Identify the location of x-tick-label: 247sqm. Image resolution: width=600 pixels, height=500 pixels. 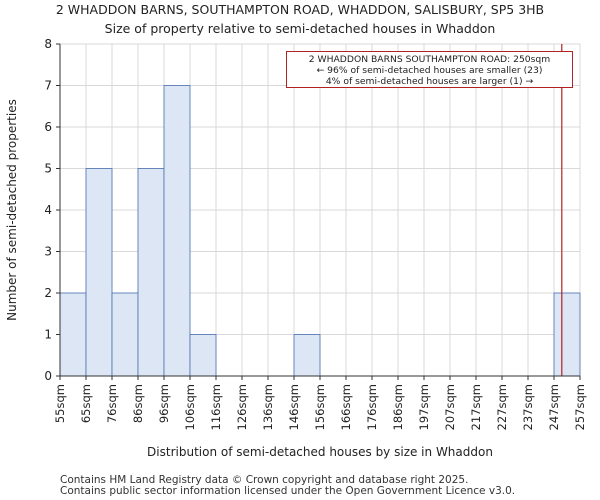
(554, 407).